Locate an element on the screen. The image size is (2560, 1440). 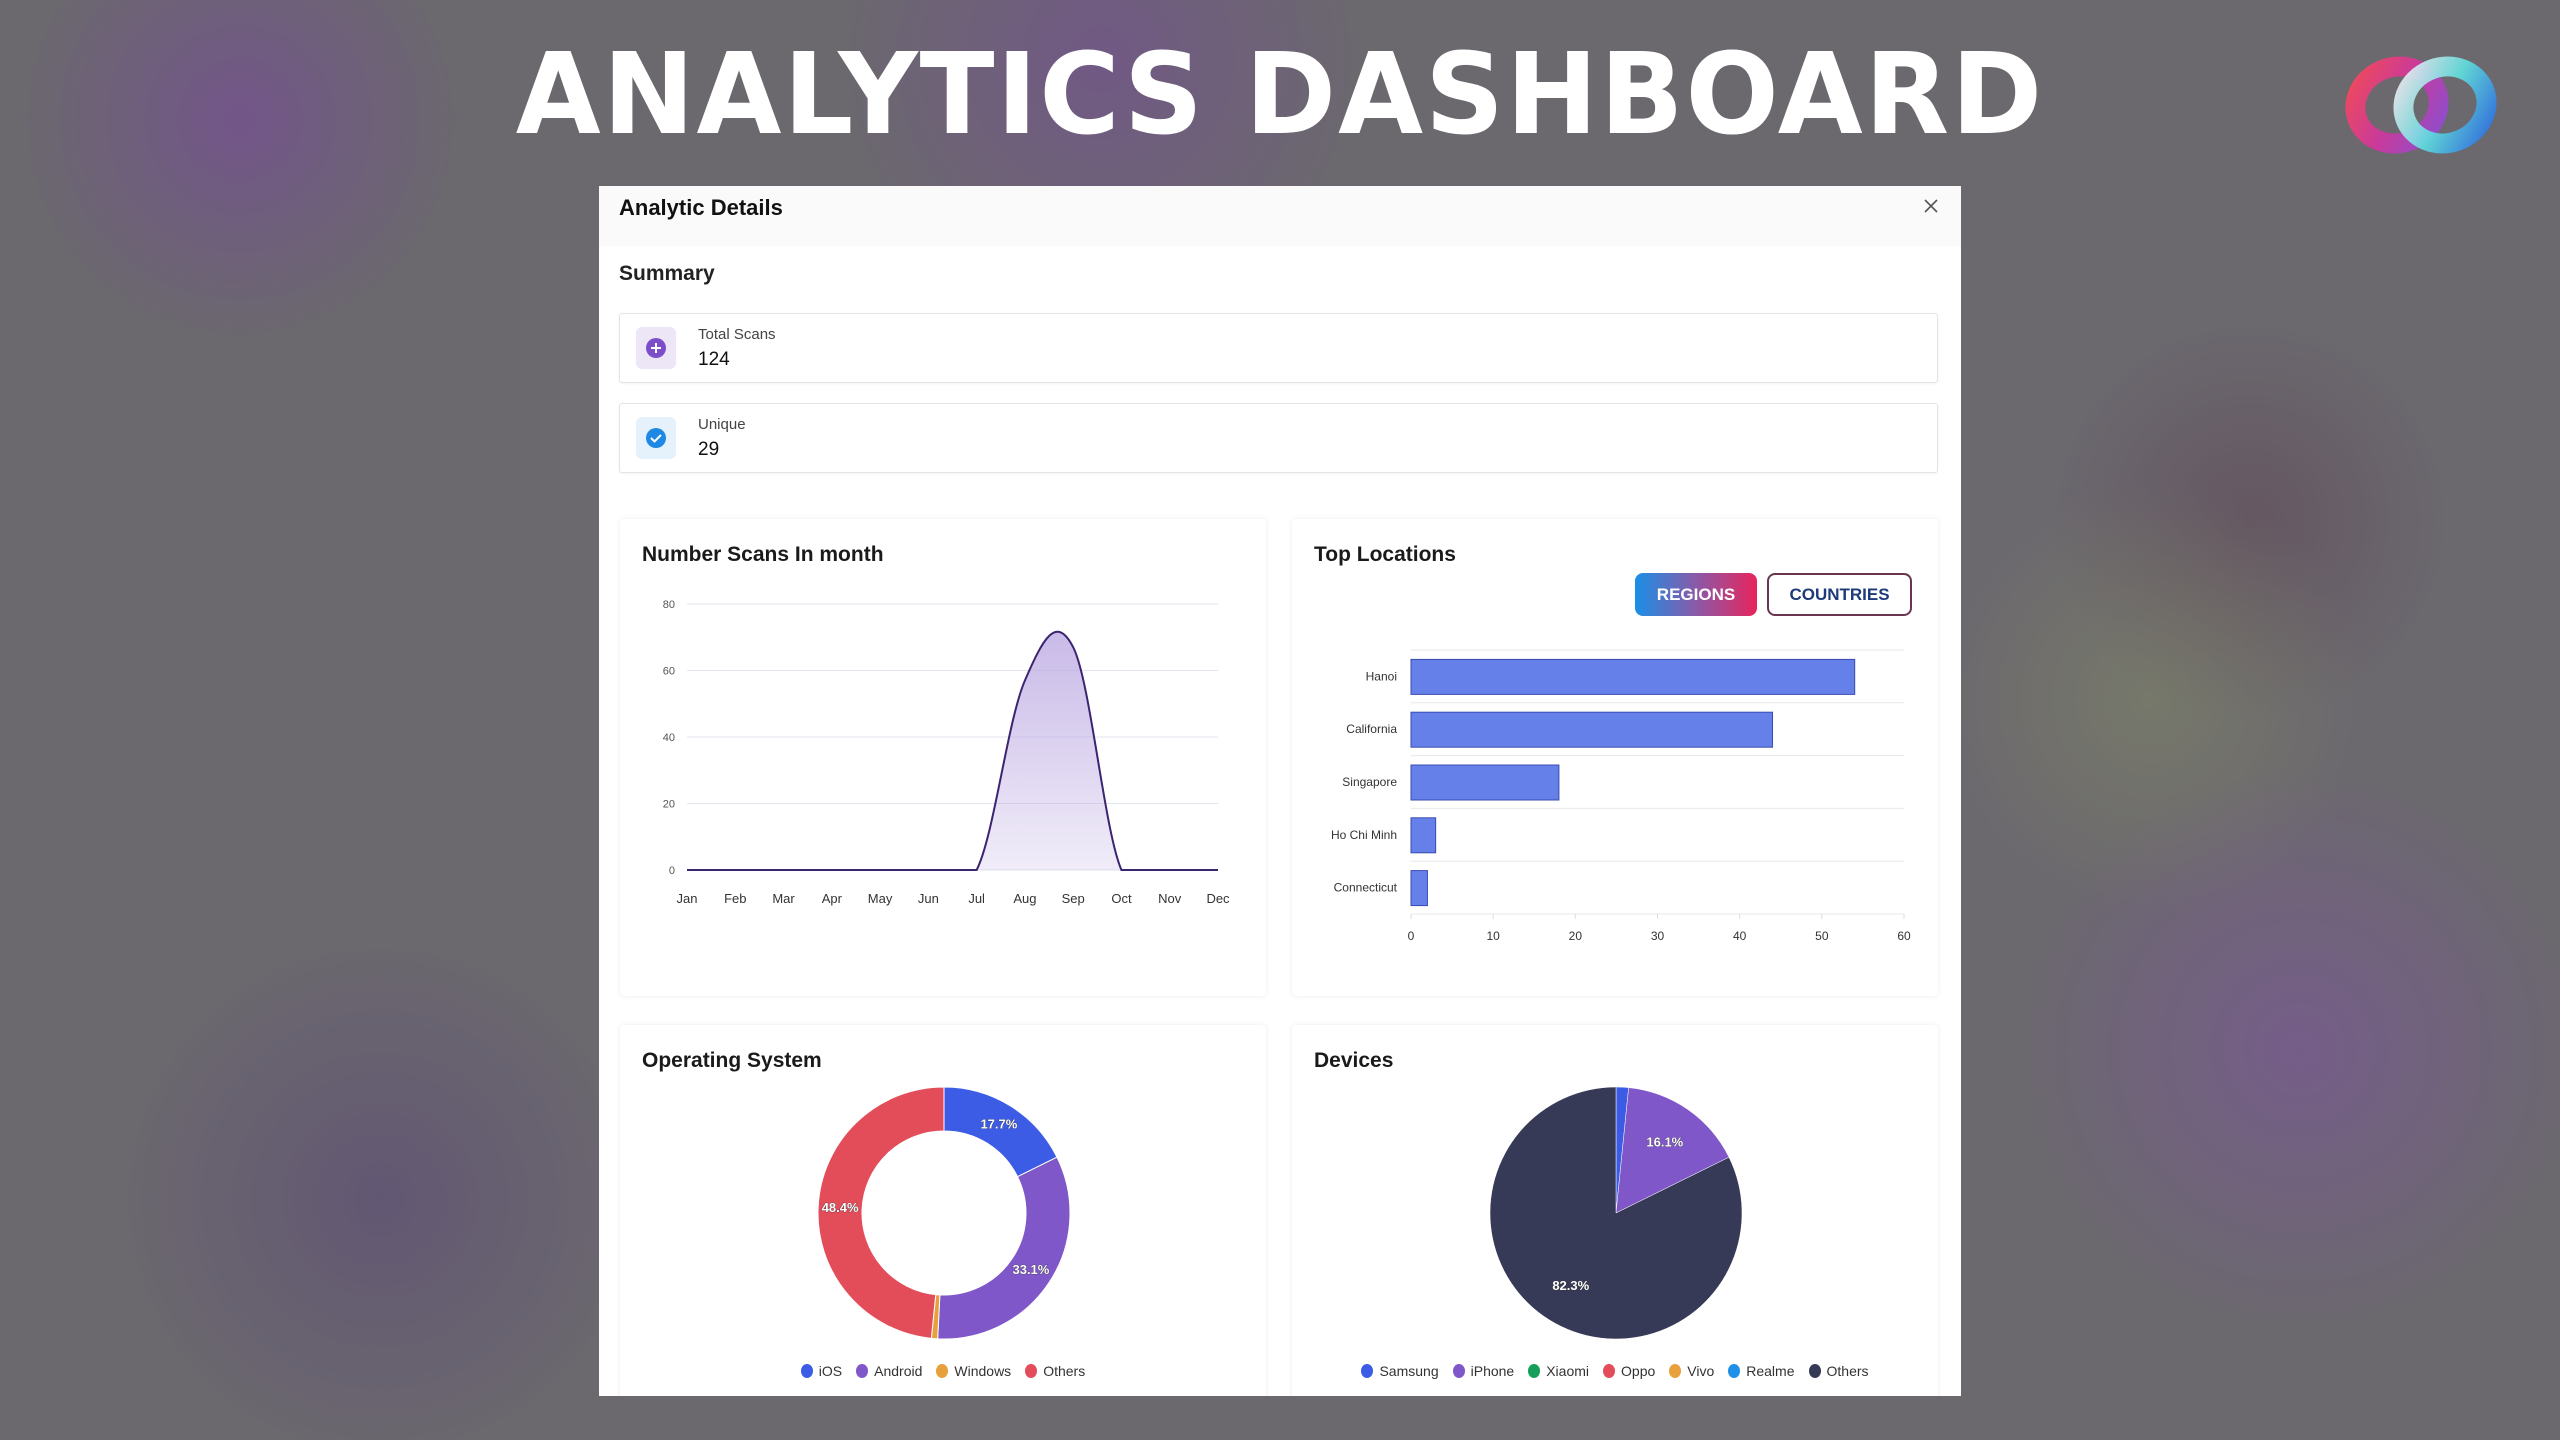
slice-value-label: 17.7% is located at coordinates (998, 1124).